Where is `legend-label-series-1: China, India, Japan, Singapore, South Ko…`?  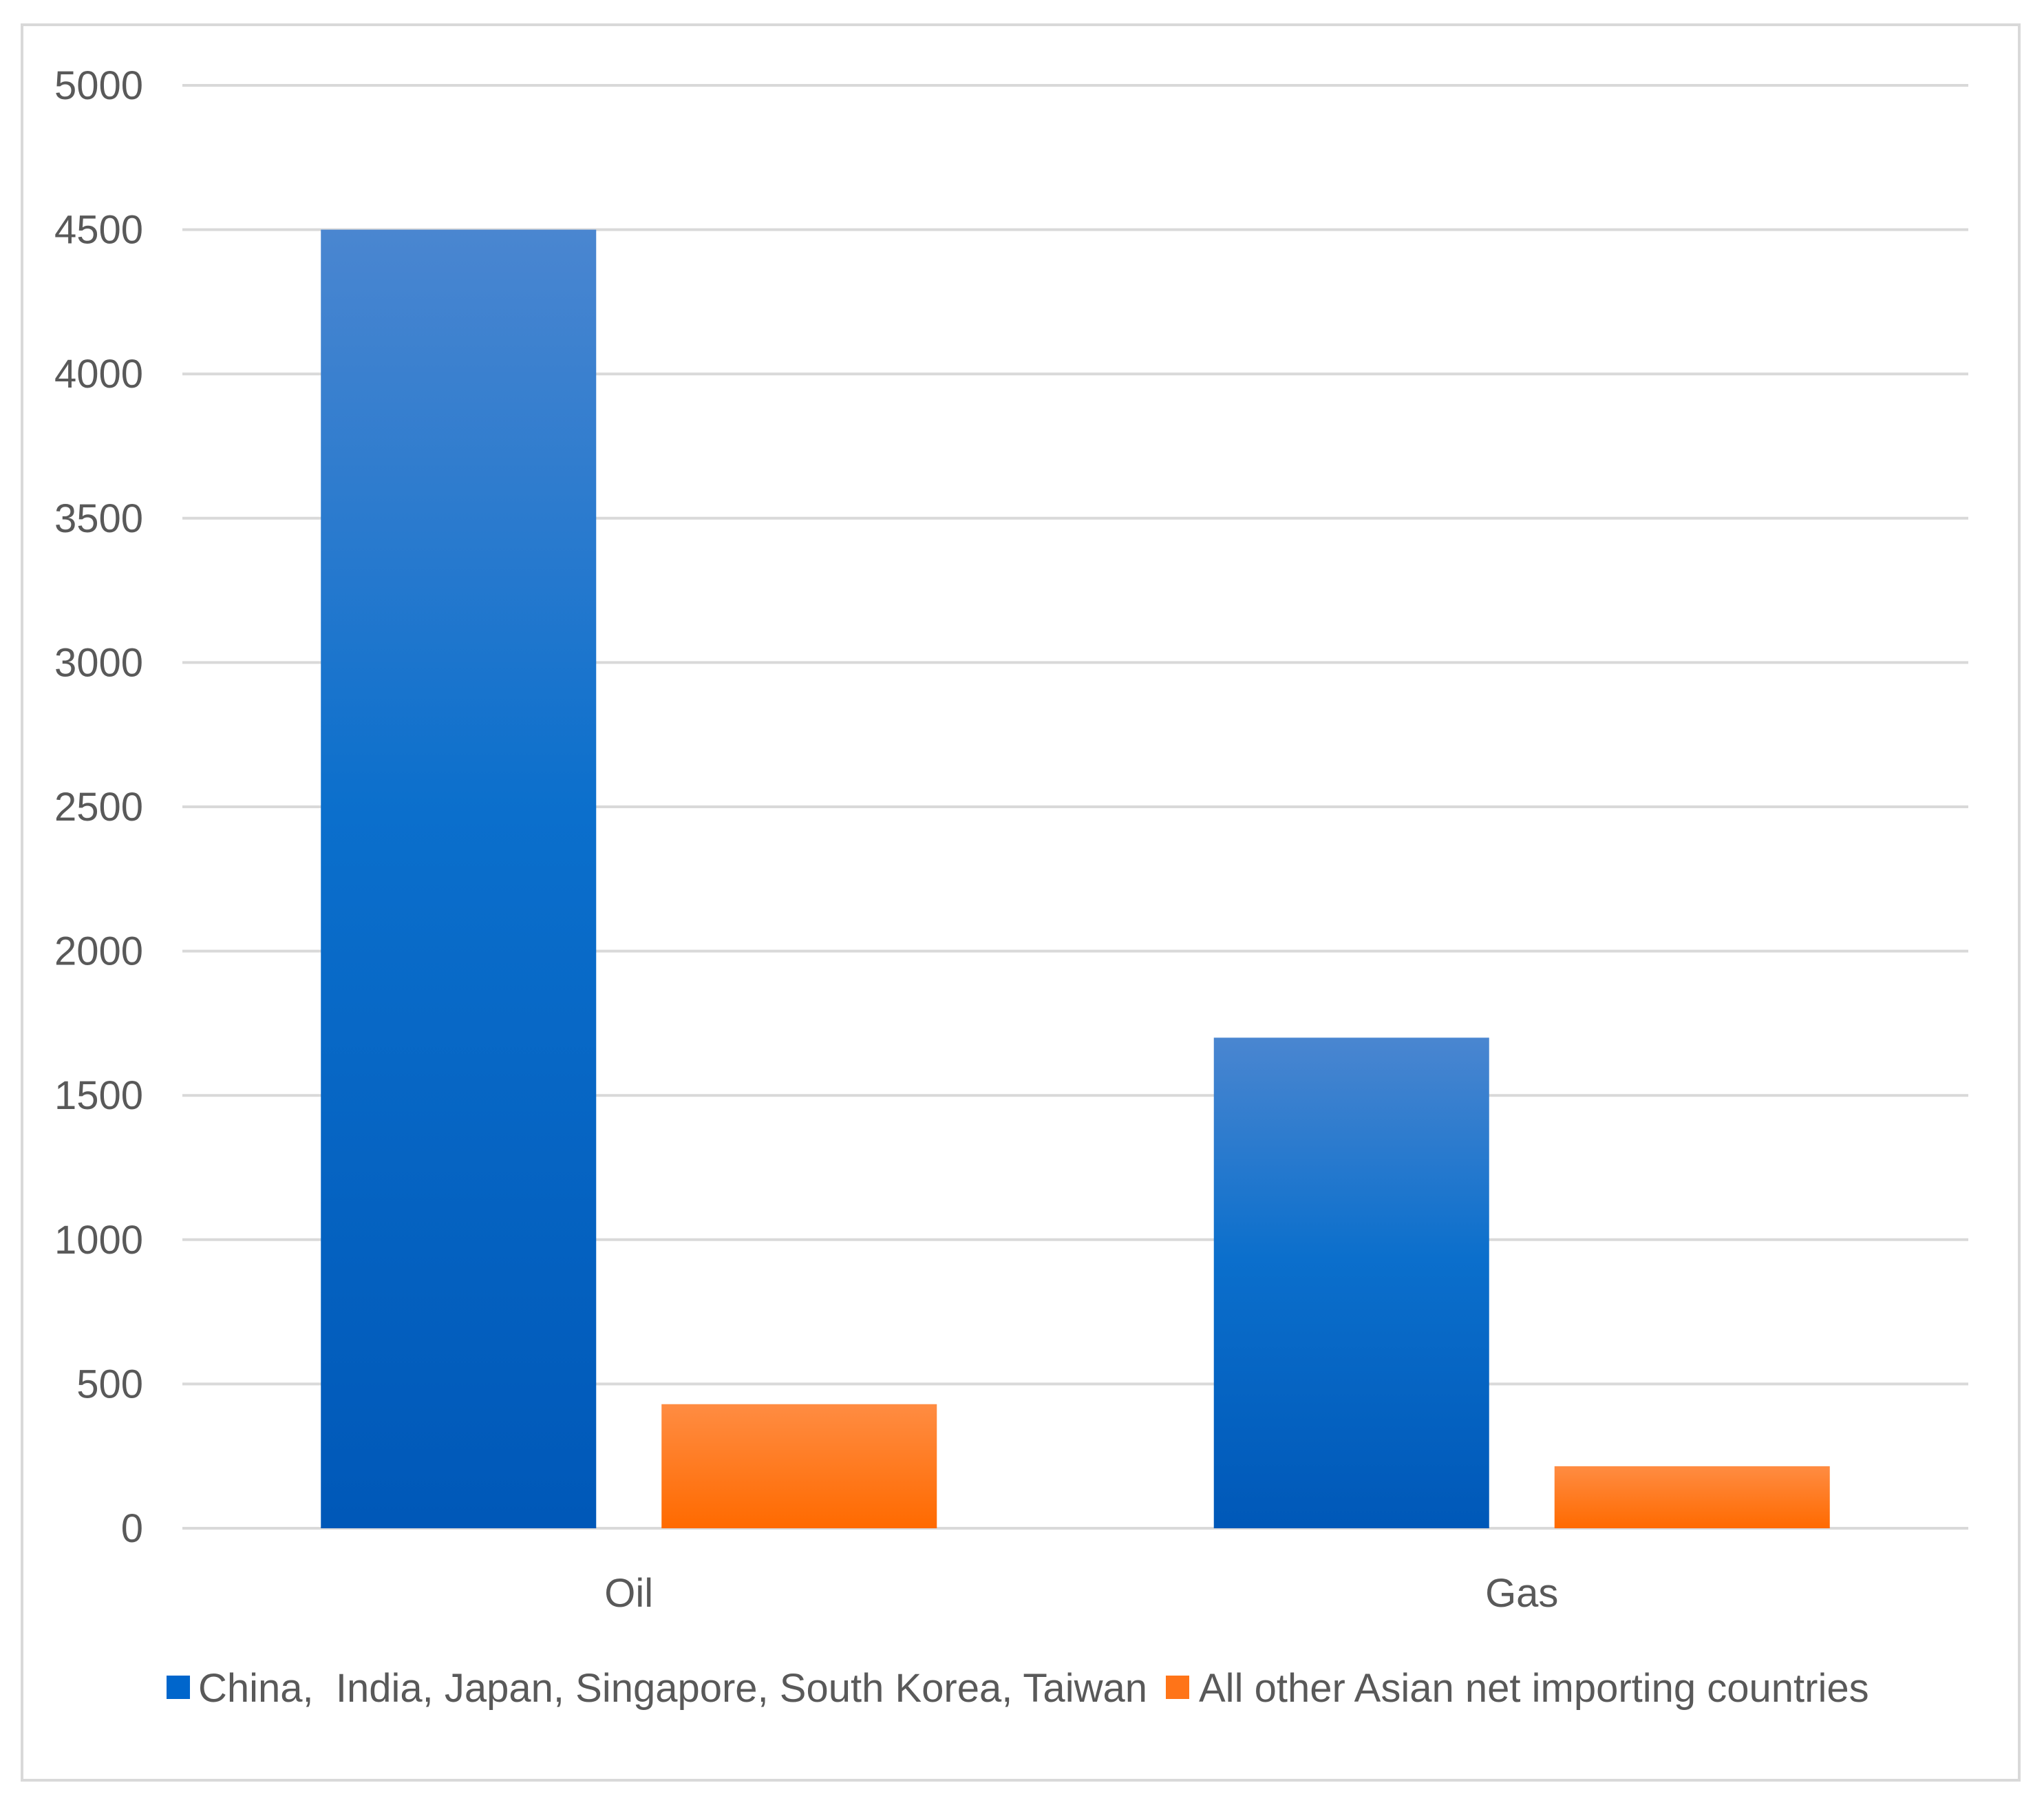 legend-label-series-1: China, India, Japan, Singapore, South Ko… is located at coordinates (672, 1688).